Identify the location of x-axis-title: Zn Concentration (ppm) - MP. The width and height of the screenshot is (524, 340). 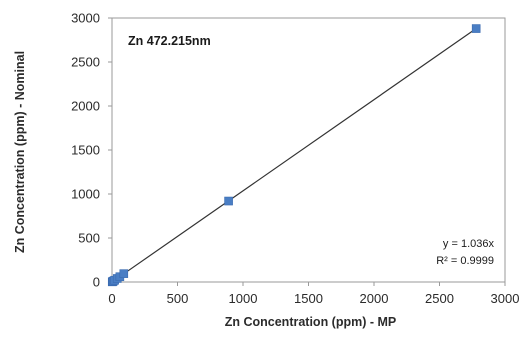
(311, 322).